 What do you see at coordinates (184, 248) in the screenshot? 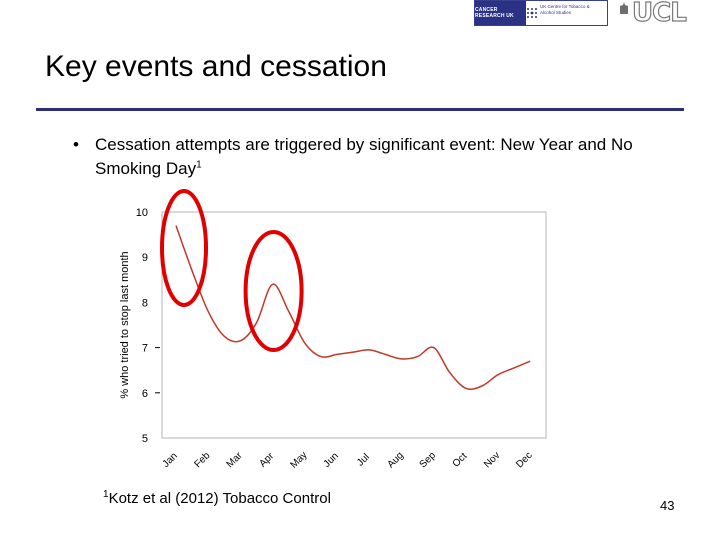
I see `highlight-ellipse-jan` at bounding box center [184, 248].